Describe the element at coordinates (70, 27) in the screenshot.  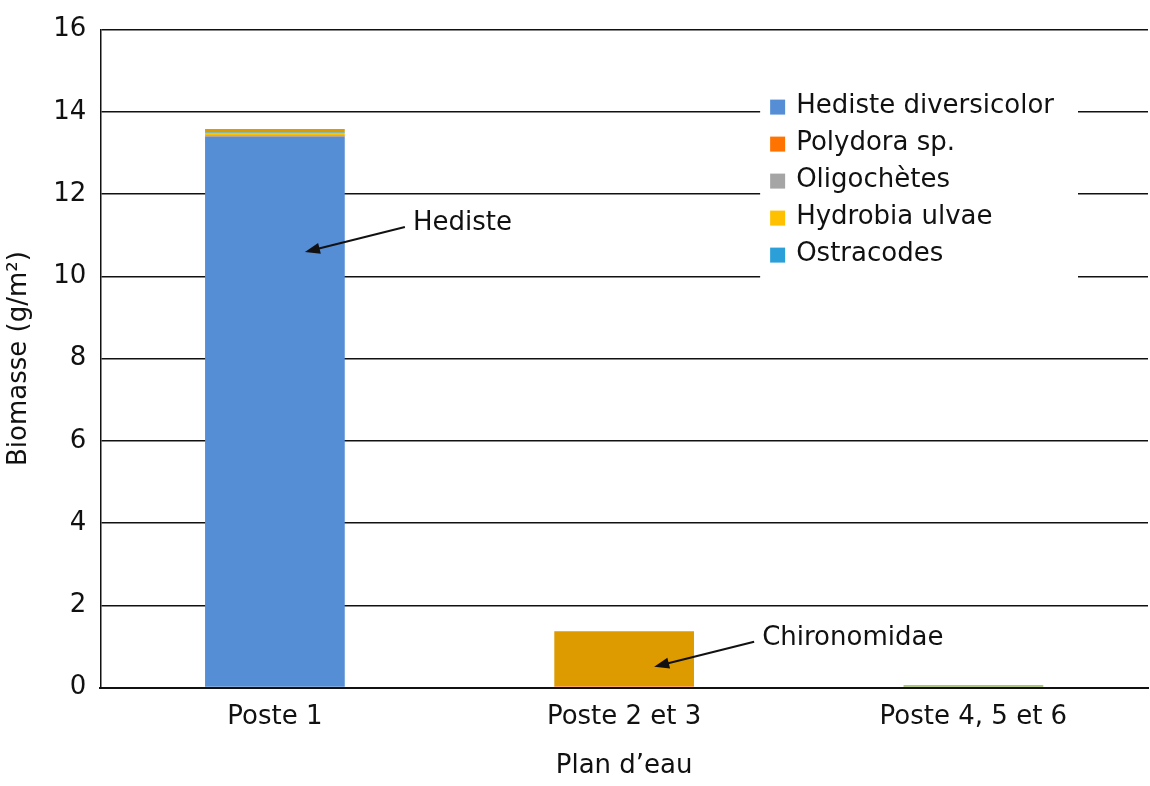
I see `y-tick-label: 16` at that location.